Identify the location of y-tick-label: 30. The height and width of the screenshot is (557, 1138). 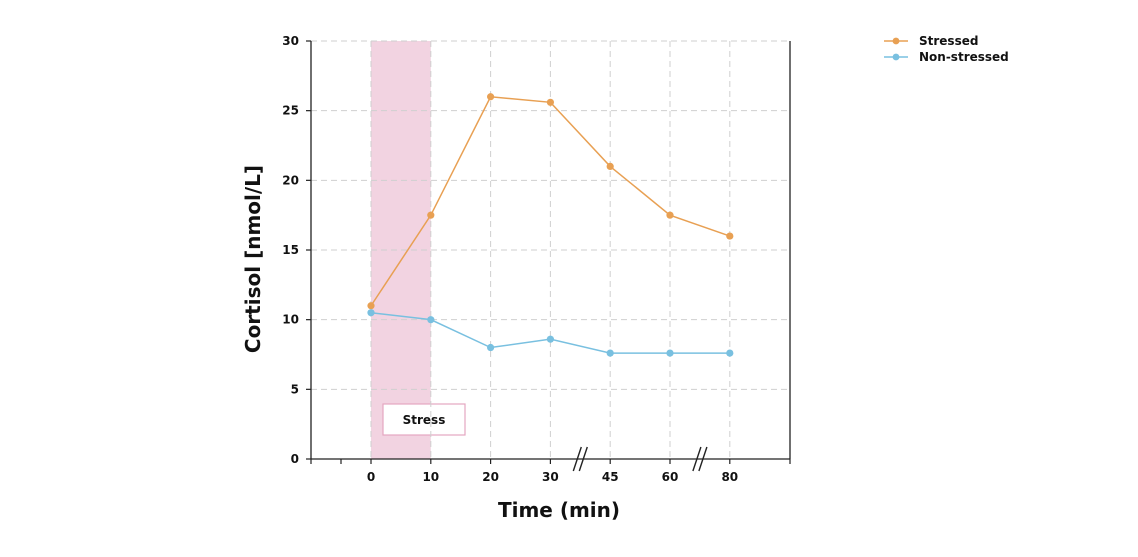
(290, 41).